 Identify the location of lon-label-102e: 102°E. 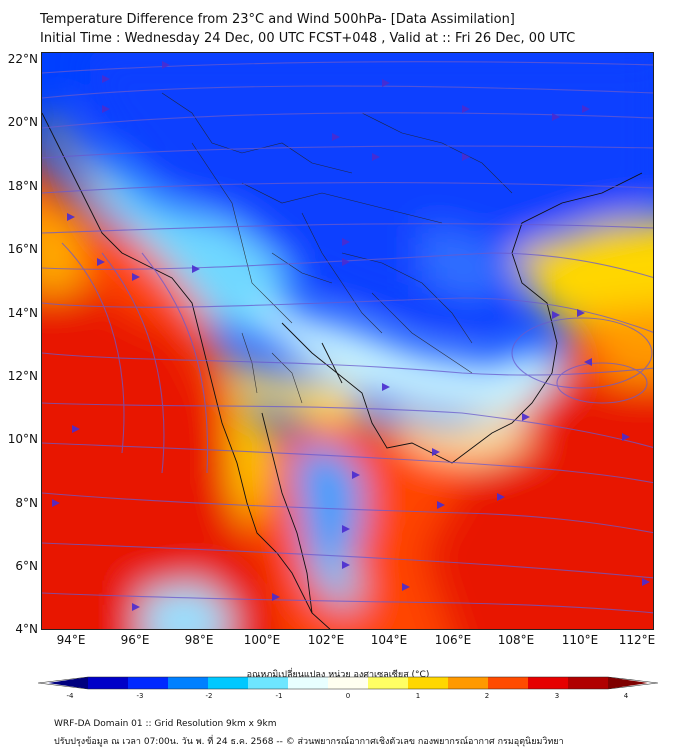
(326, 640).